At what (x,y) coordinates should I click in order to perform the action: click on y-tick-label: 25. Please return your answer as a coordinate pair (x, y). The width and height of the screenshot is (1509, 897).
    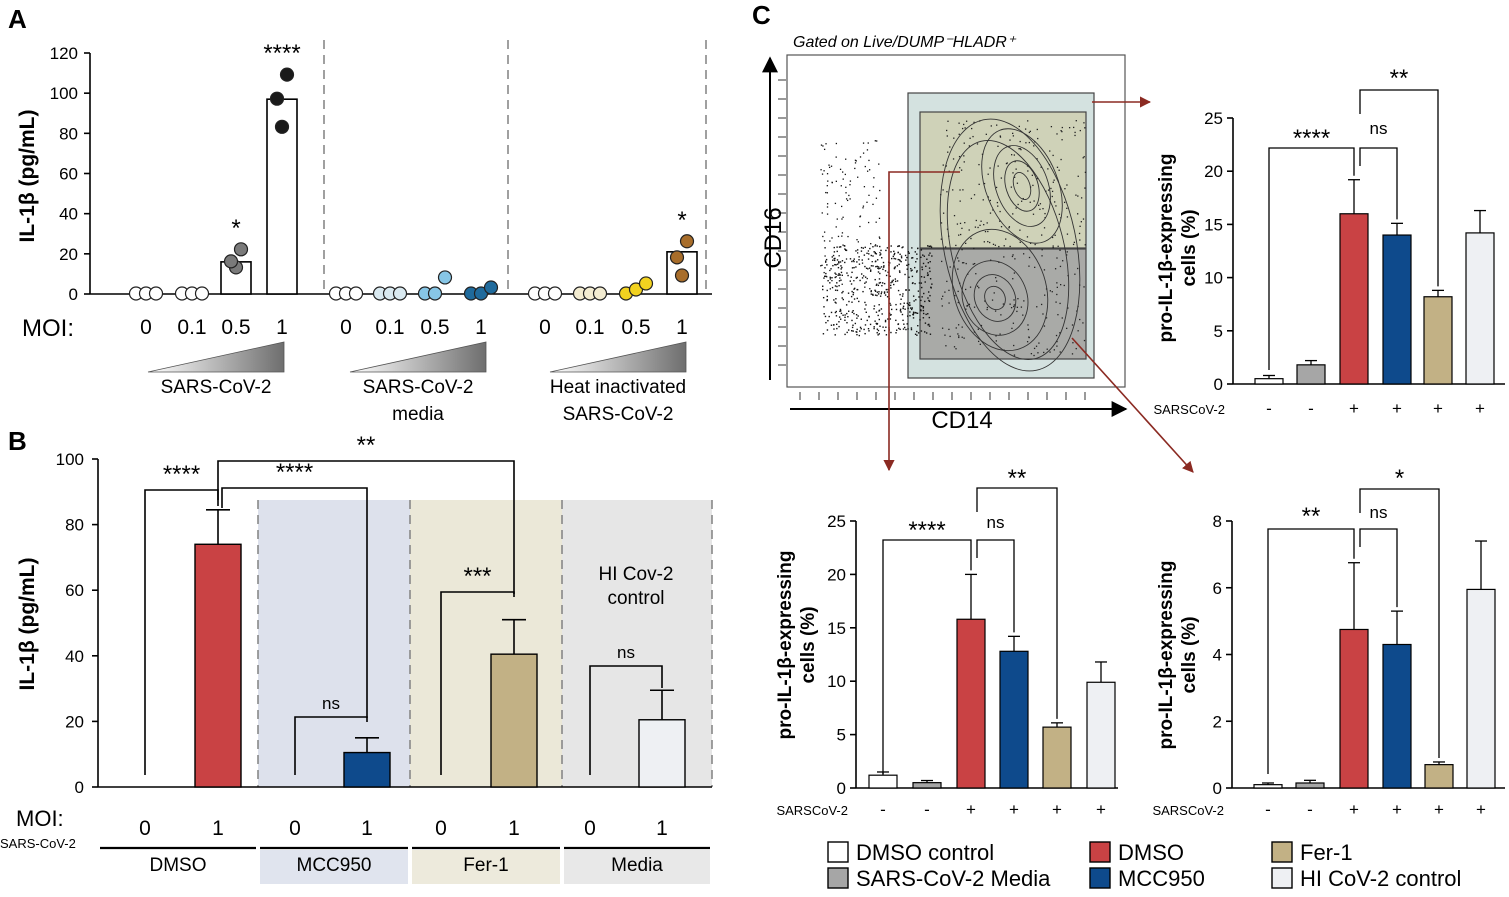
    Looking at the image, I should click on (1213, 118).